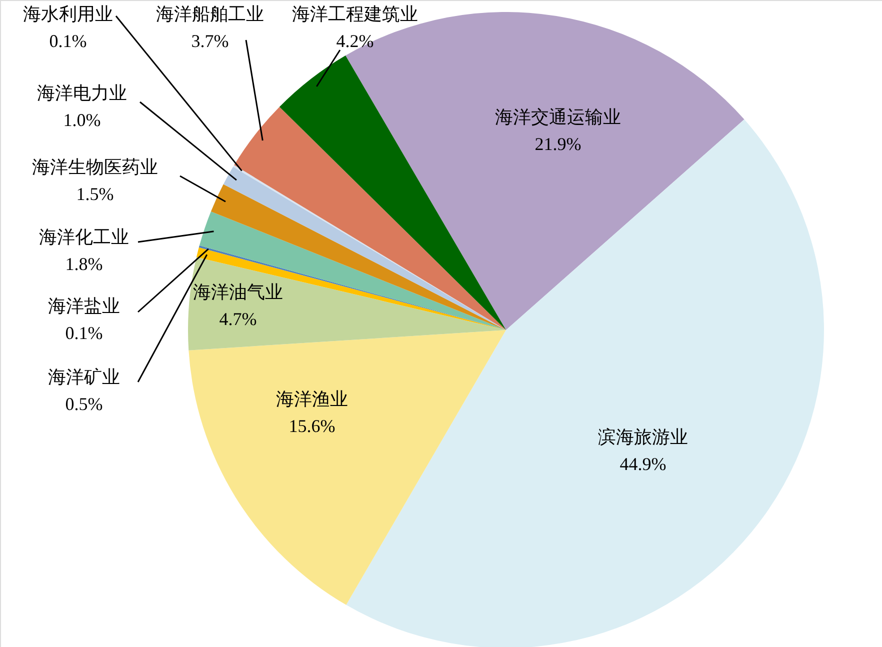 The width and height of the screenshot is (882, 647). I want to click on data-label: 44.9%, so click(643, 464).